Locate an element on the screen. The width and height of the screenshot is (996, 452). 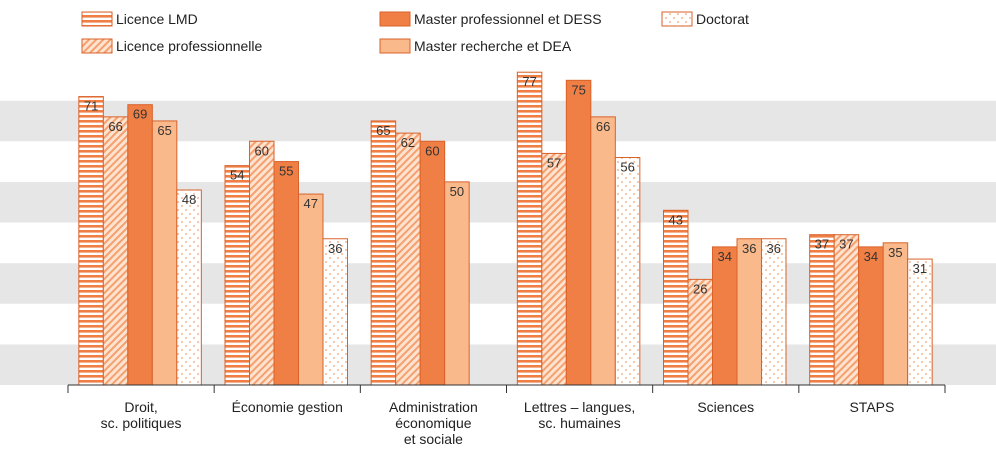
legend-label: Doctorat is located at coordinates (722, 19).